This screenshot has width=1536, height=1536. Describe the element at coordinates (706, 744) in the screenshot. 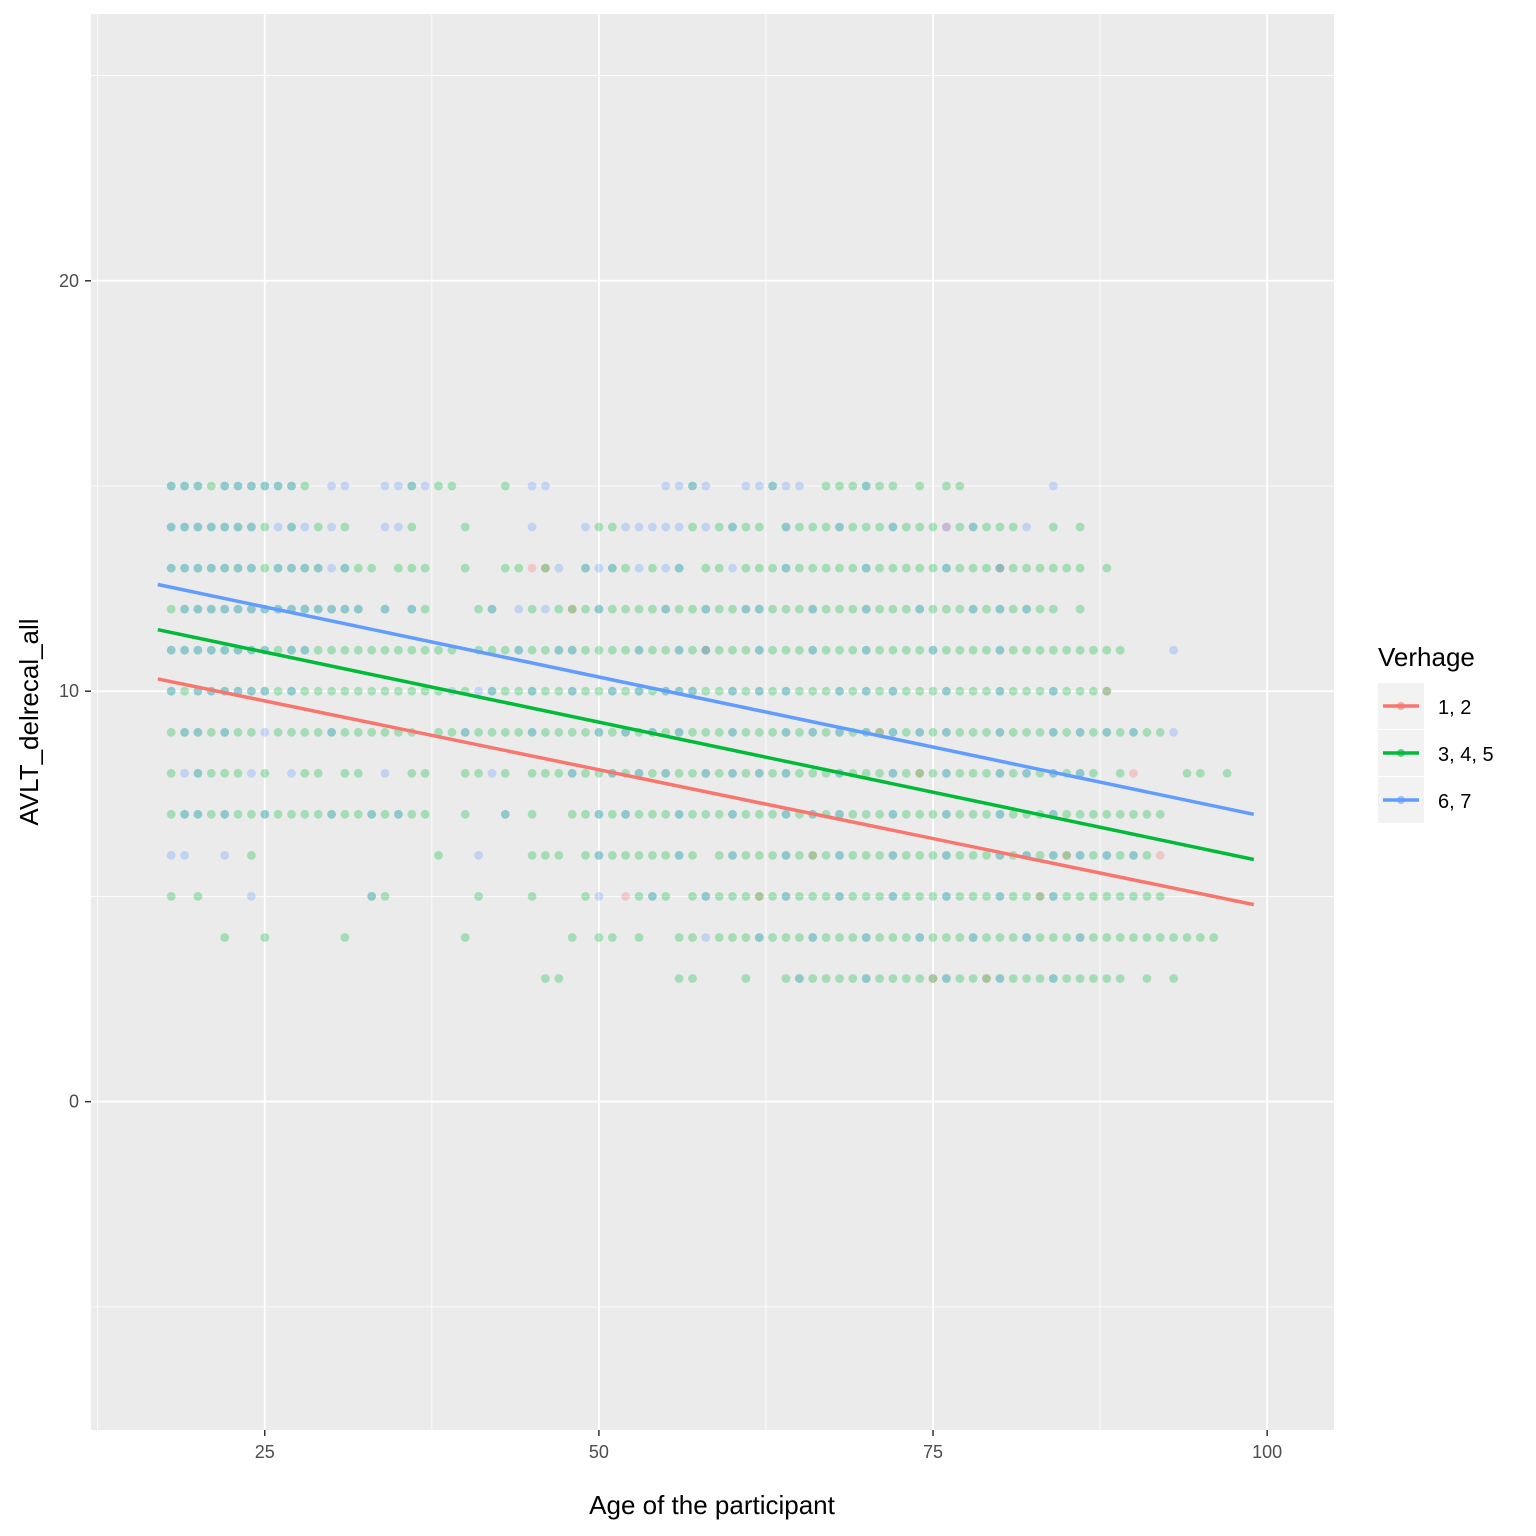

I see `fit-line` at that location.